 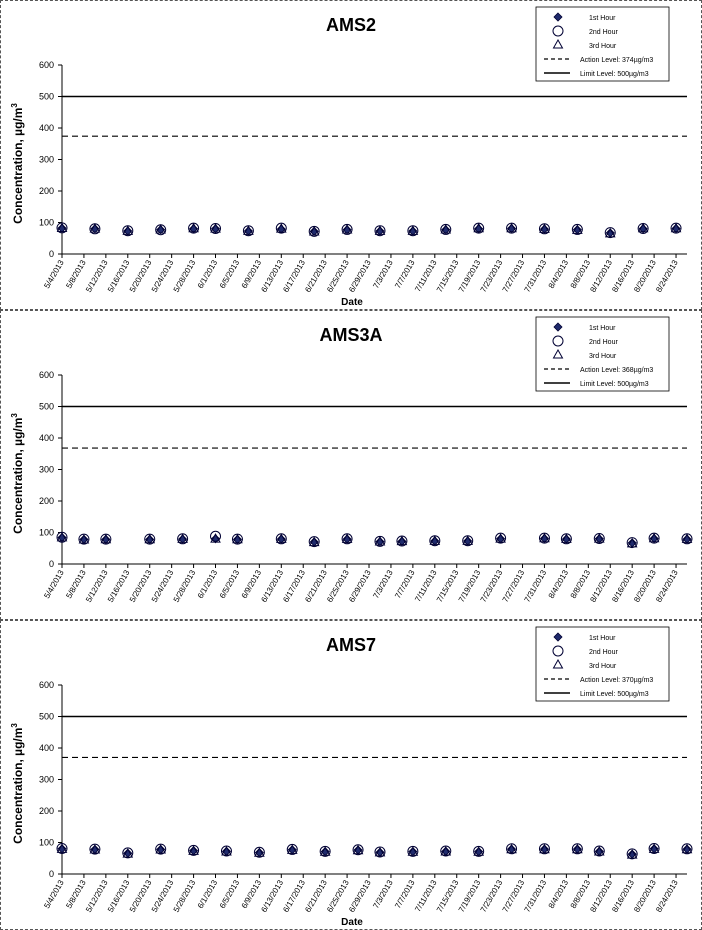 What do you see at coordinates (616, 60) in the screenshot?
I see `legend-label: Action Level: 374µg/m3` at bounding box center [616, 60].